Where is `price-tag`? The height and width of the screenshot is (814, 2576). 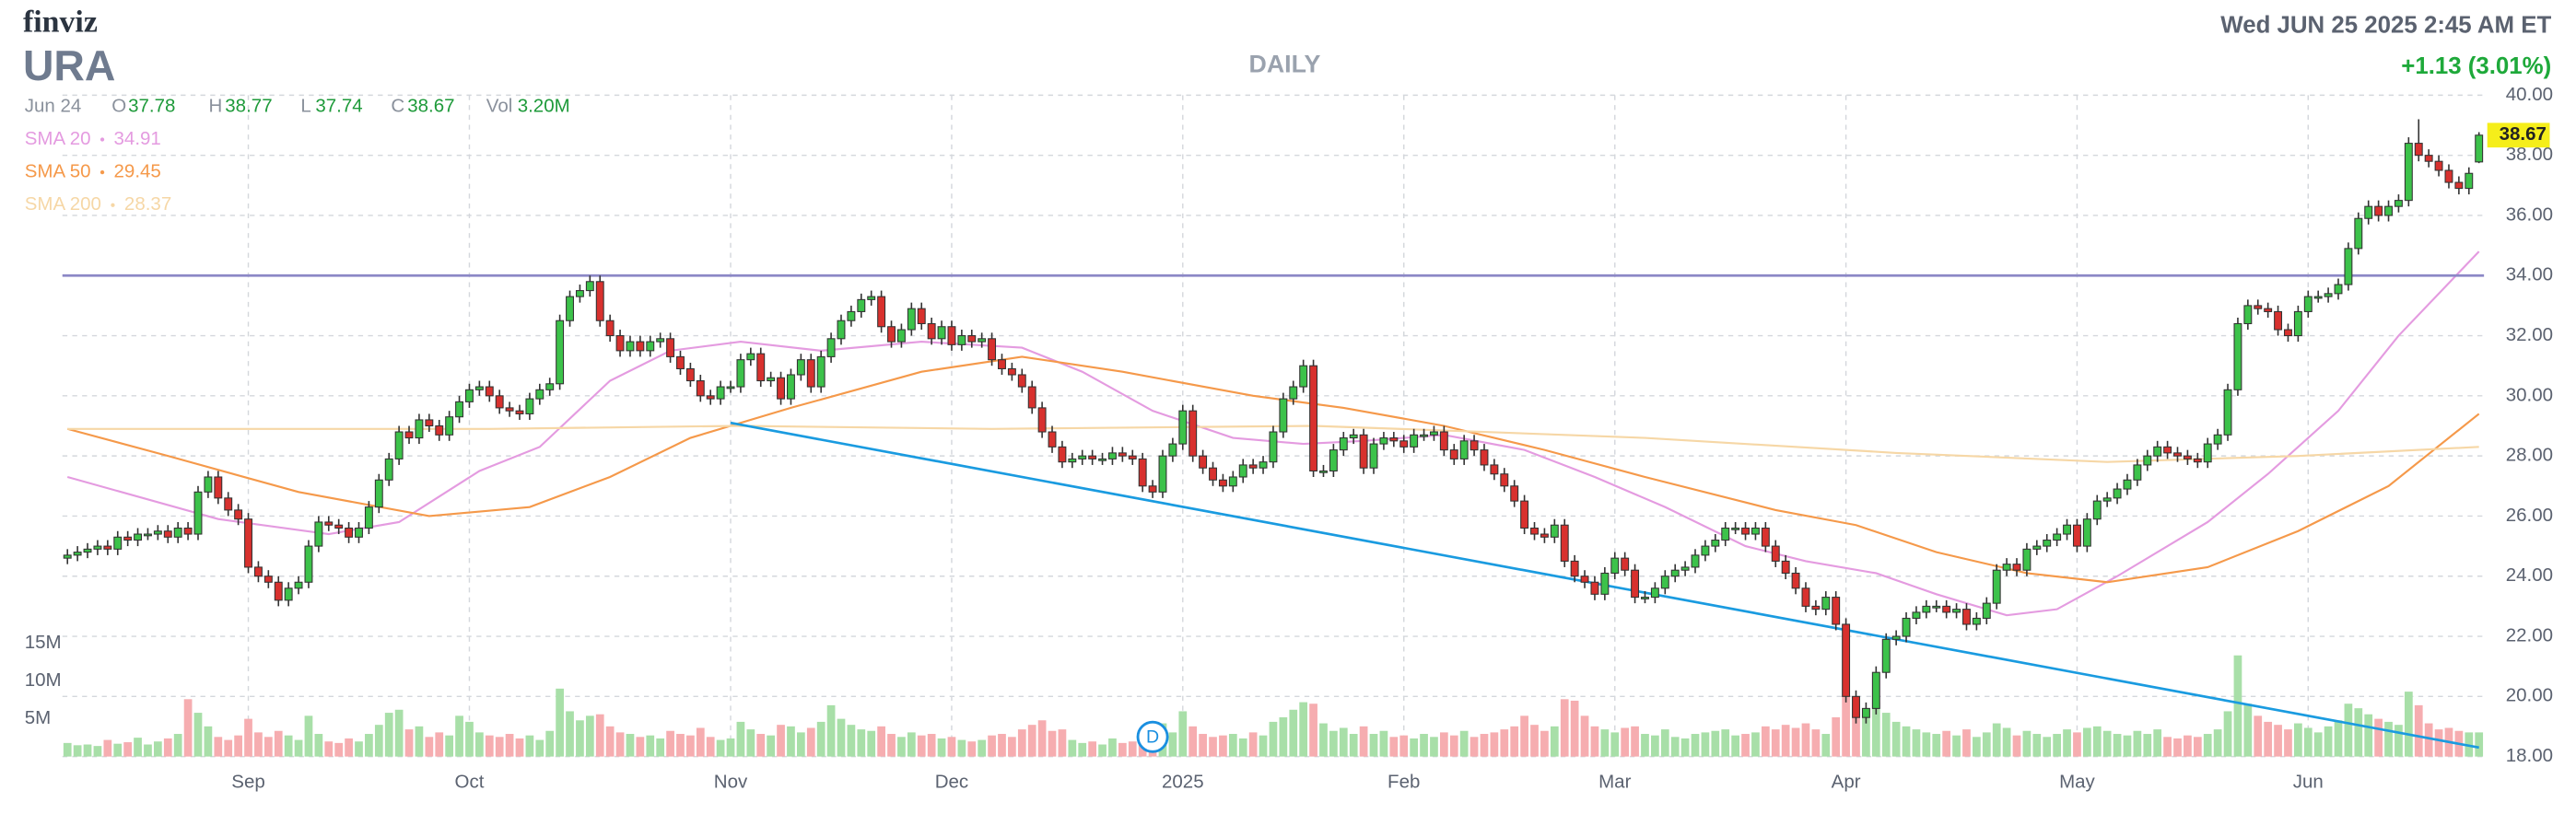
price-tag is located at coordinates (2518, 135).